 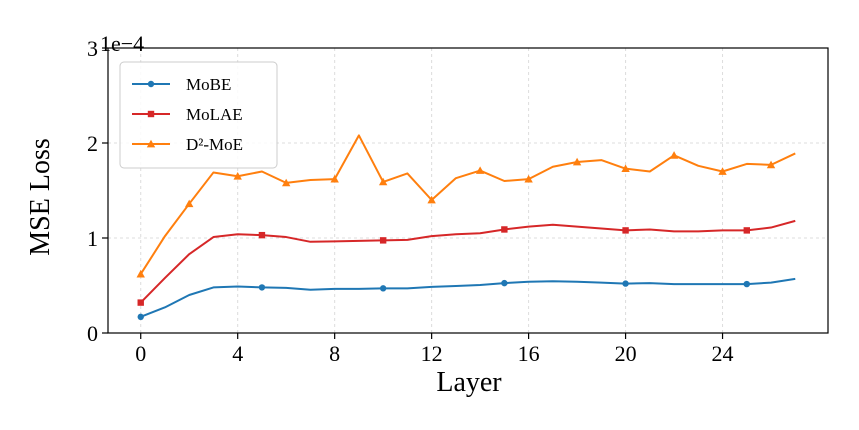 What do you see at coordinates (92, 48) in the screenshot?
I see `y-tick-label: 3` at bounding box center [92, 48].